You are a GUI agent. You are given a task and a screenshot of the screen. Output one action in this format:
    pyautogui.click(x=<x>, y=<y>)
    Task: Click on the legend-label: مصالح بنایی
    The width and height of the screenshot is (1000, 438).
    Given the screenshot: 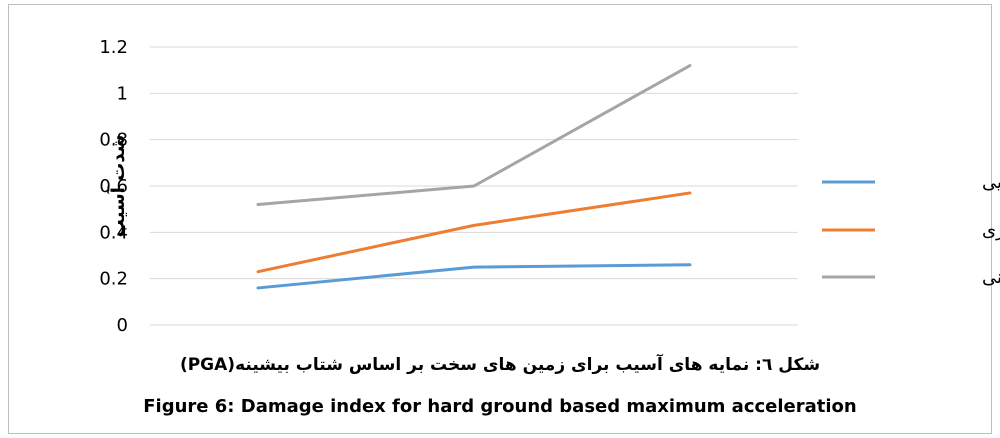 What is the action you would take?
    pyautogui.click(x=991, y=182)
    